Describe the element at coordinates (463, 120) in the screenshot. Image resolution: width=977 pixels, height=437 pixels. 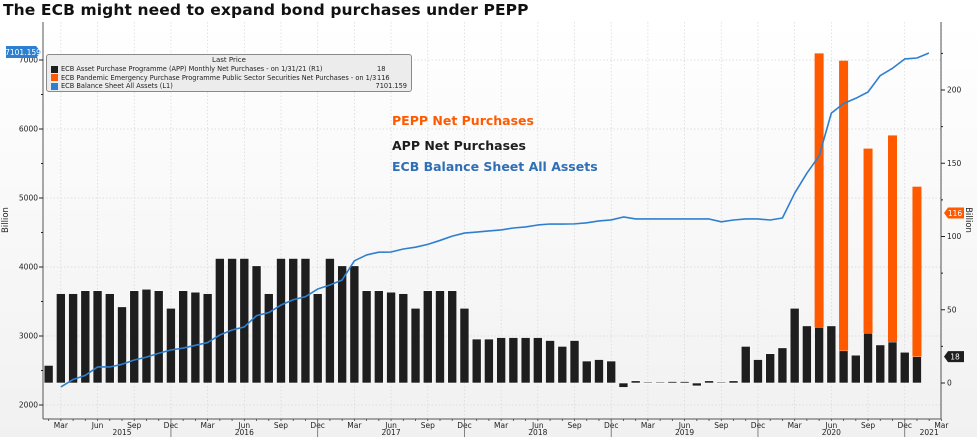
I see `annotation-0: PEPP Net Purchases` at that location.